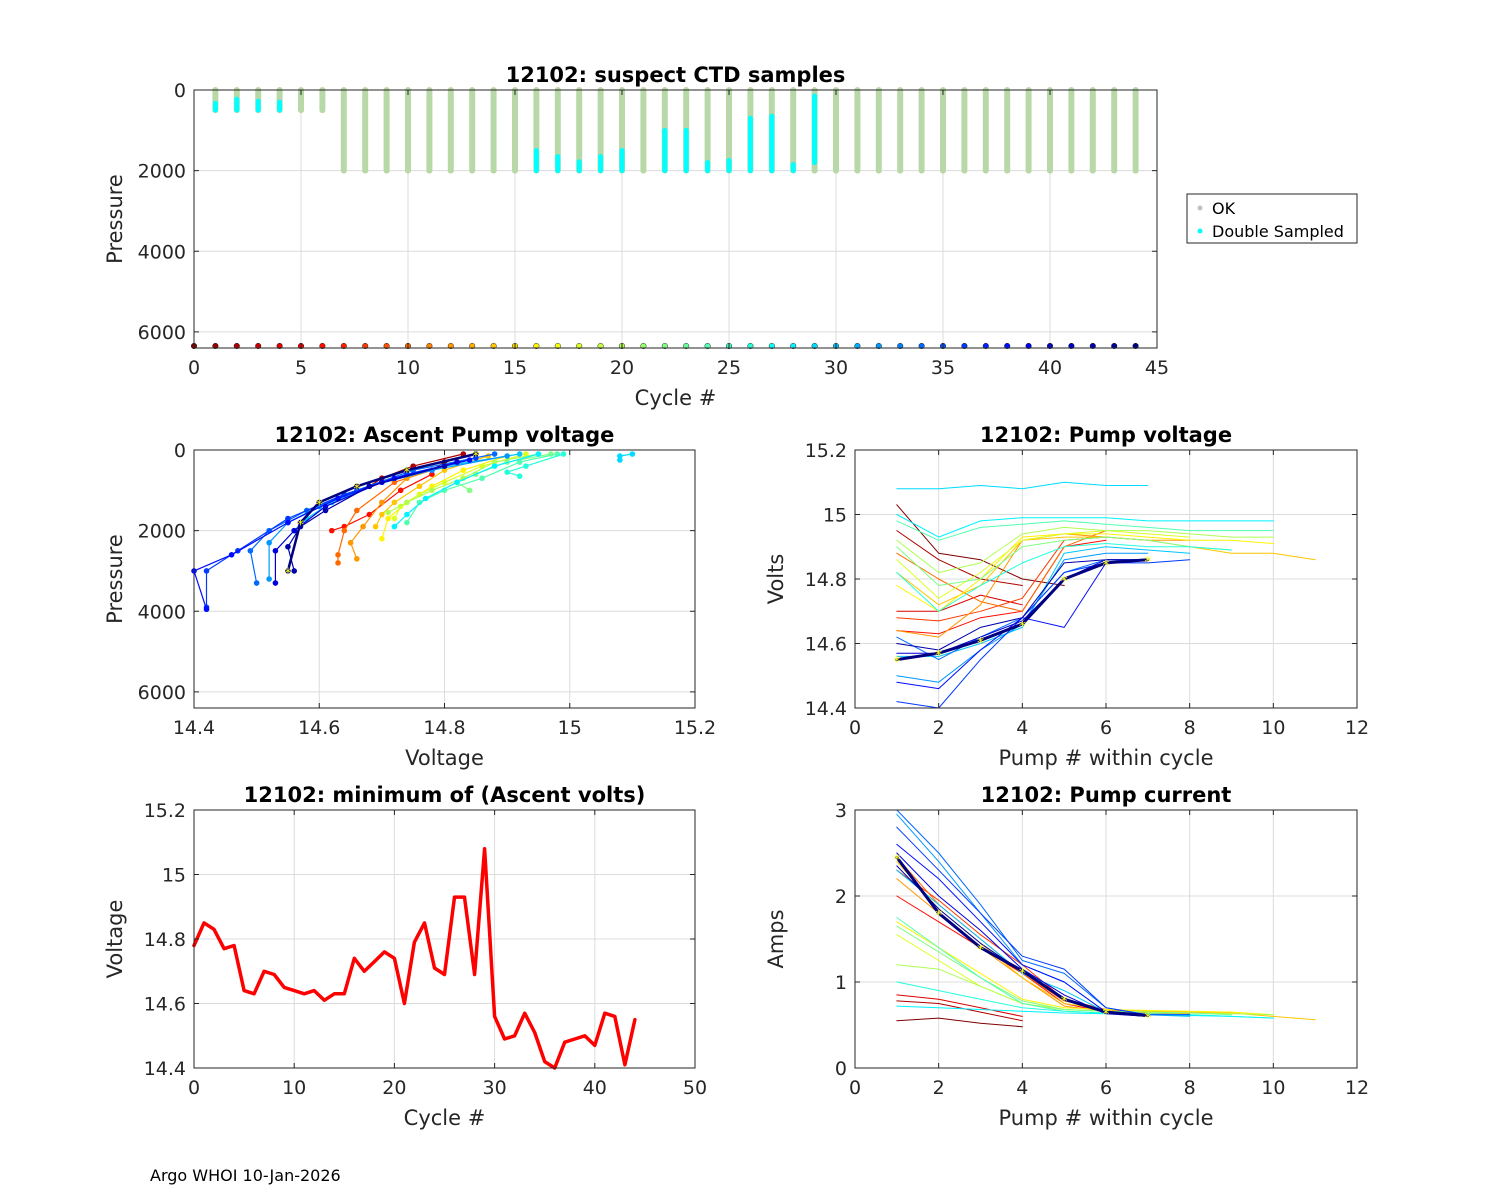  I want to click on legend-double-marker, so click(1200, 231).